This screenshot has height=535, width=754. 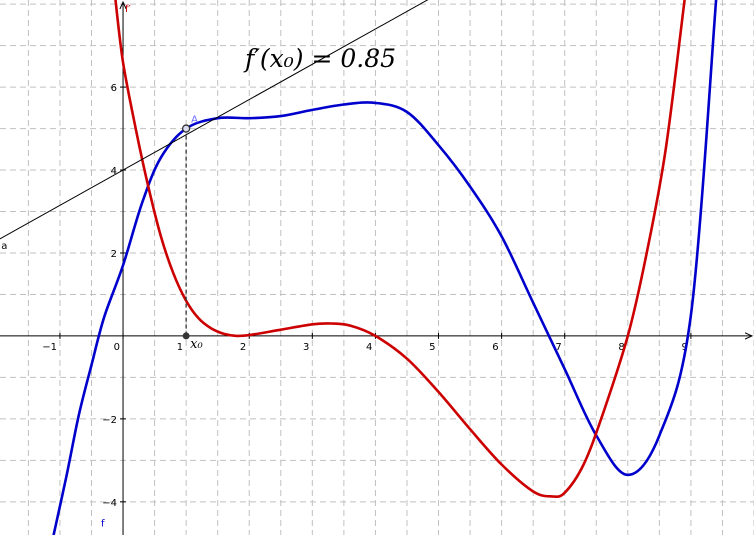 I want to click on y-tick-label: 6, so click(x=114, y=88).